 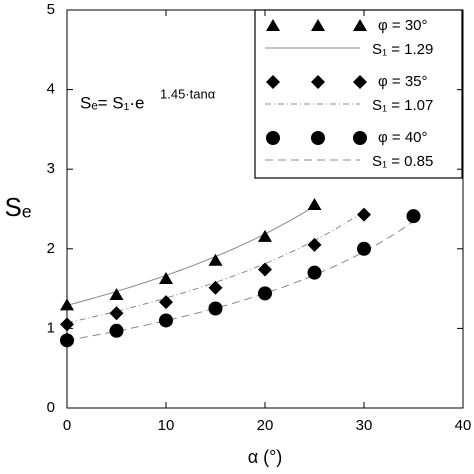 What do you see at coordinates (166, 425) in the screenshot?
I see `x-tick-label: 10` at bounding box center [166, 425].